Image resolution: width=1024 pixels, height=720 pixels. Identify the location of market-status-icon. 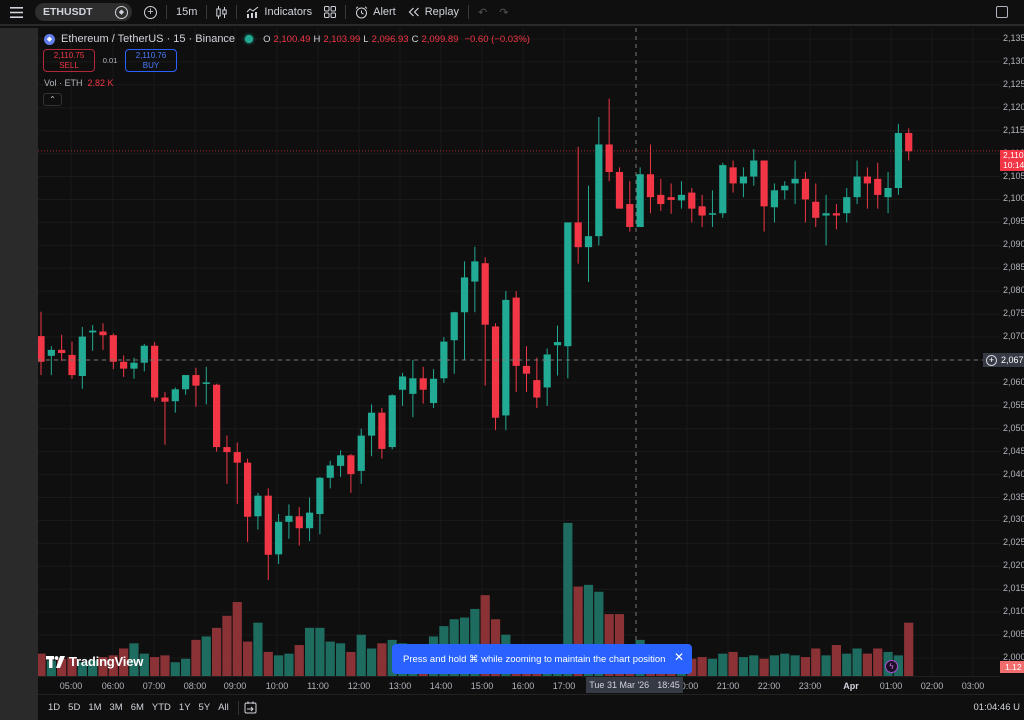
(249, 39).